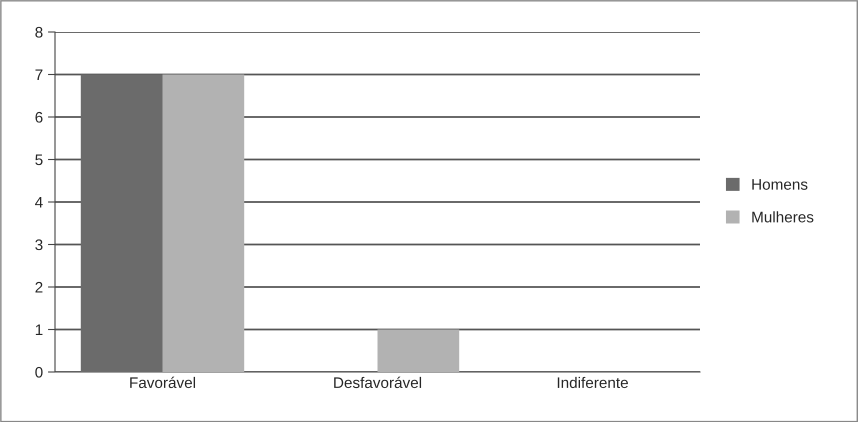 The height and width of the screenshot is (422, 859). Describe the element at coordinates (39, 330) in the screenshot. I see `y-tick-label: 1` at that location.